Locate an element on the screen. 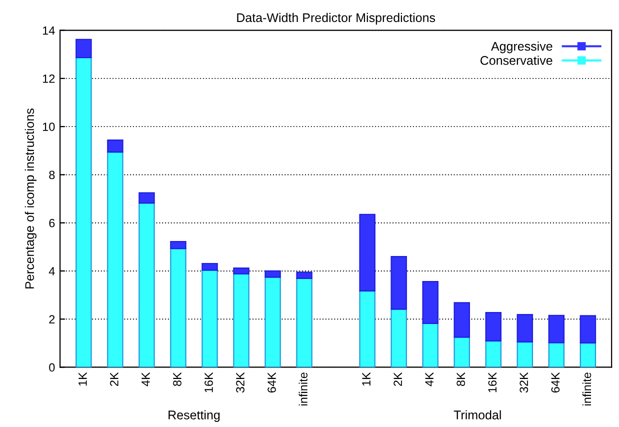 The height and width of the screenshot is (427, 619). y-tick-label: 6 is located at coordinates (52, 223).